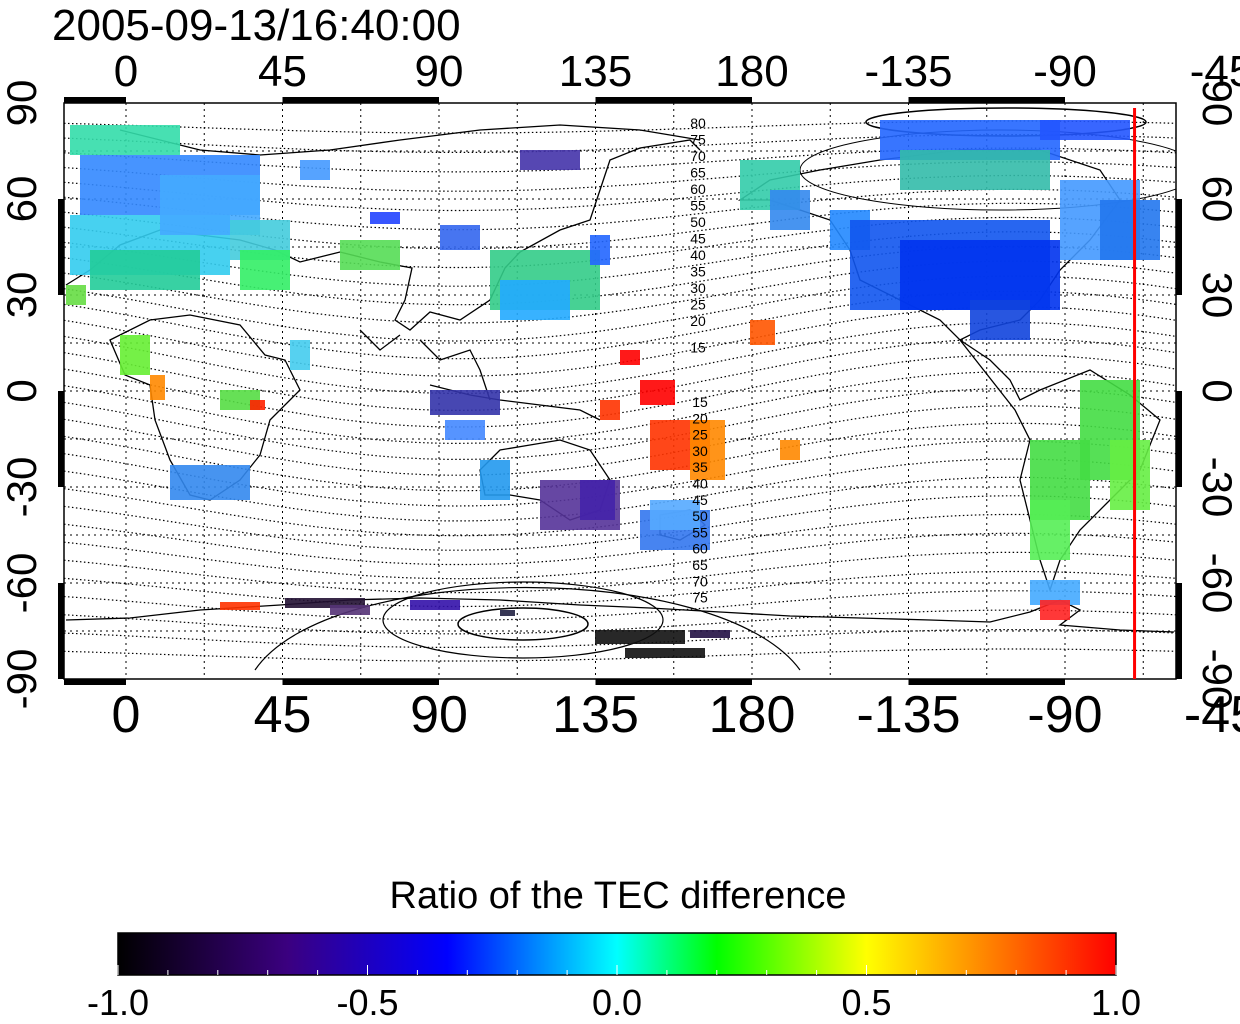 This screenshot has width=1240, height=1024. Describe the element at coordinates (283, 715) in the screenshot. I see `bottom-longitude-label: 45` at that location.